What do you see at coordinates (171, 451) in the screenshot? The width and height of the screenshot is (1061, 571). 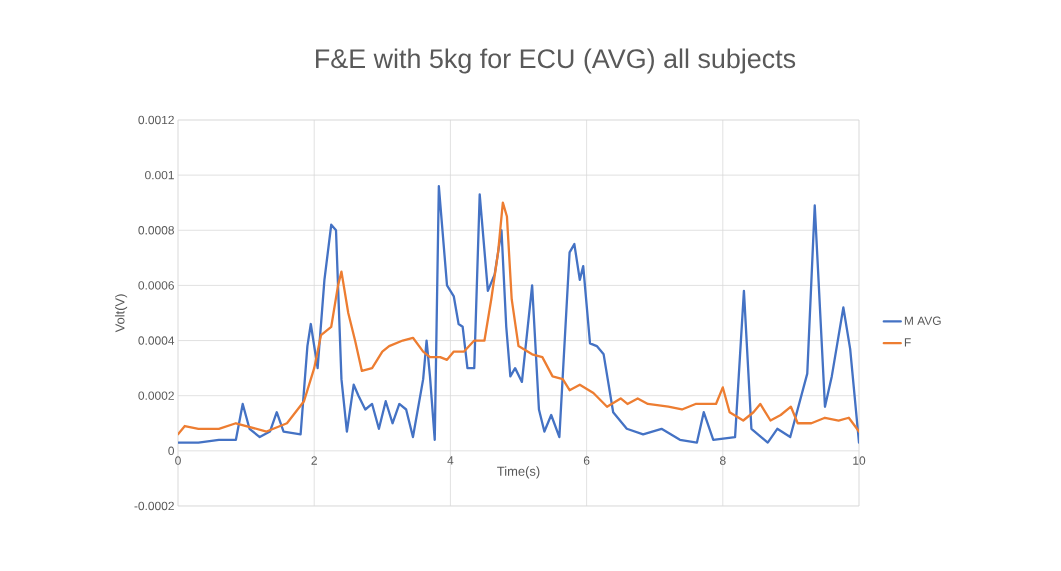 I see `y-tick-label: 0` at bounding box center [171, 451].